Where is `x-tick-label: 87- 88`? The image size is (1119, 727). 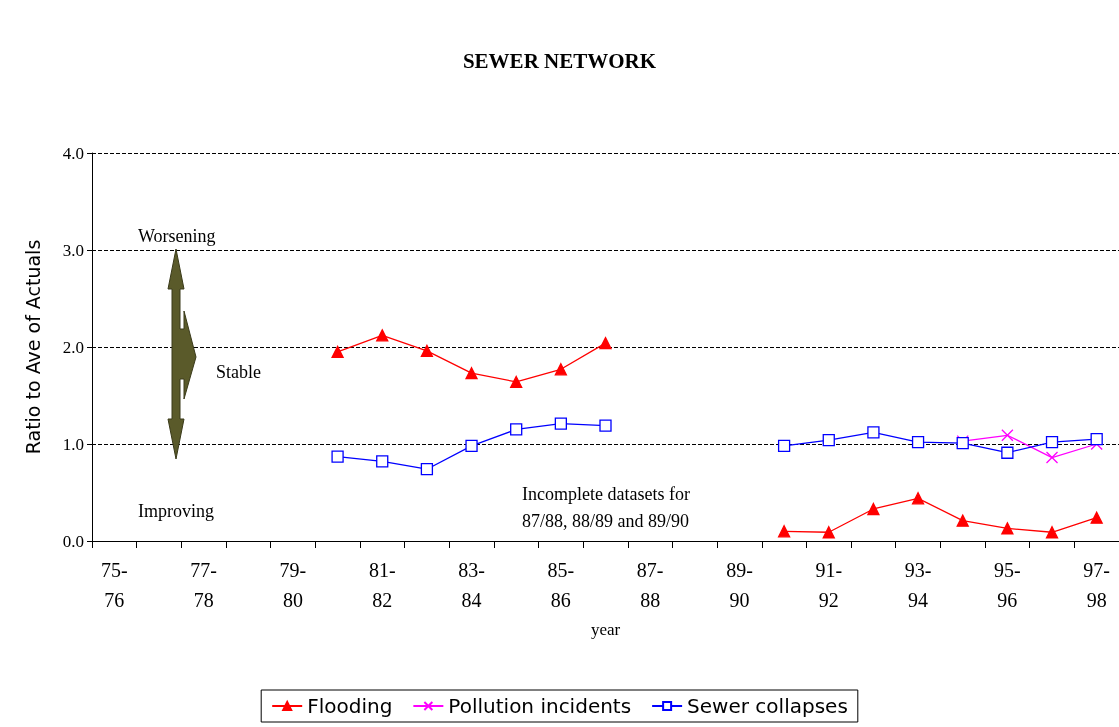
x-tick-label: 87- 88 is located at coordinates (650, 585).